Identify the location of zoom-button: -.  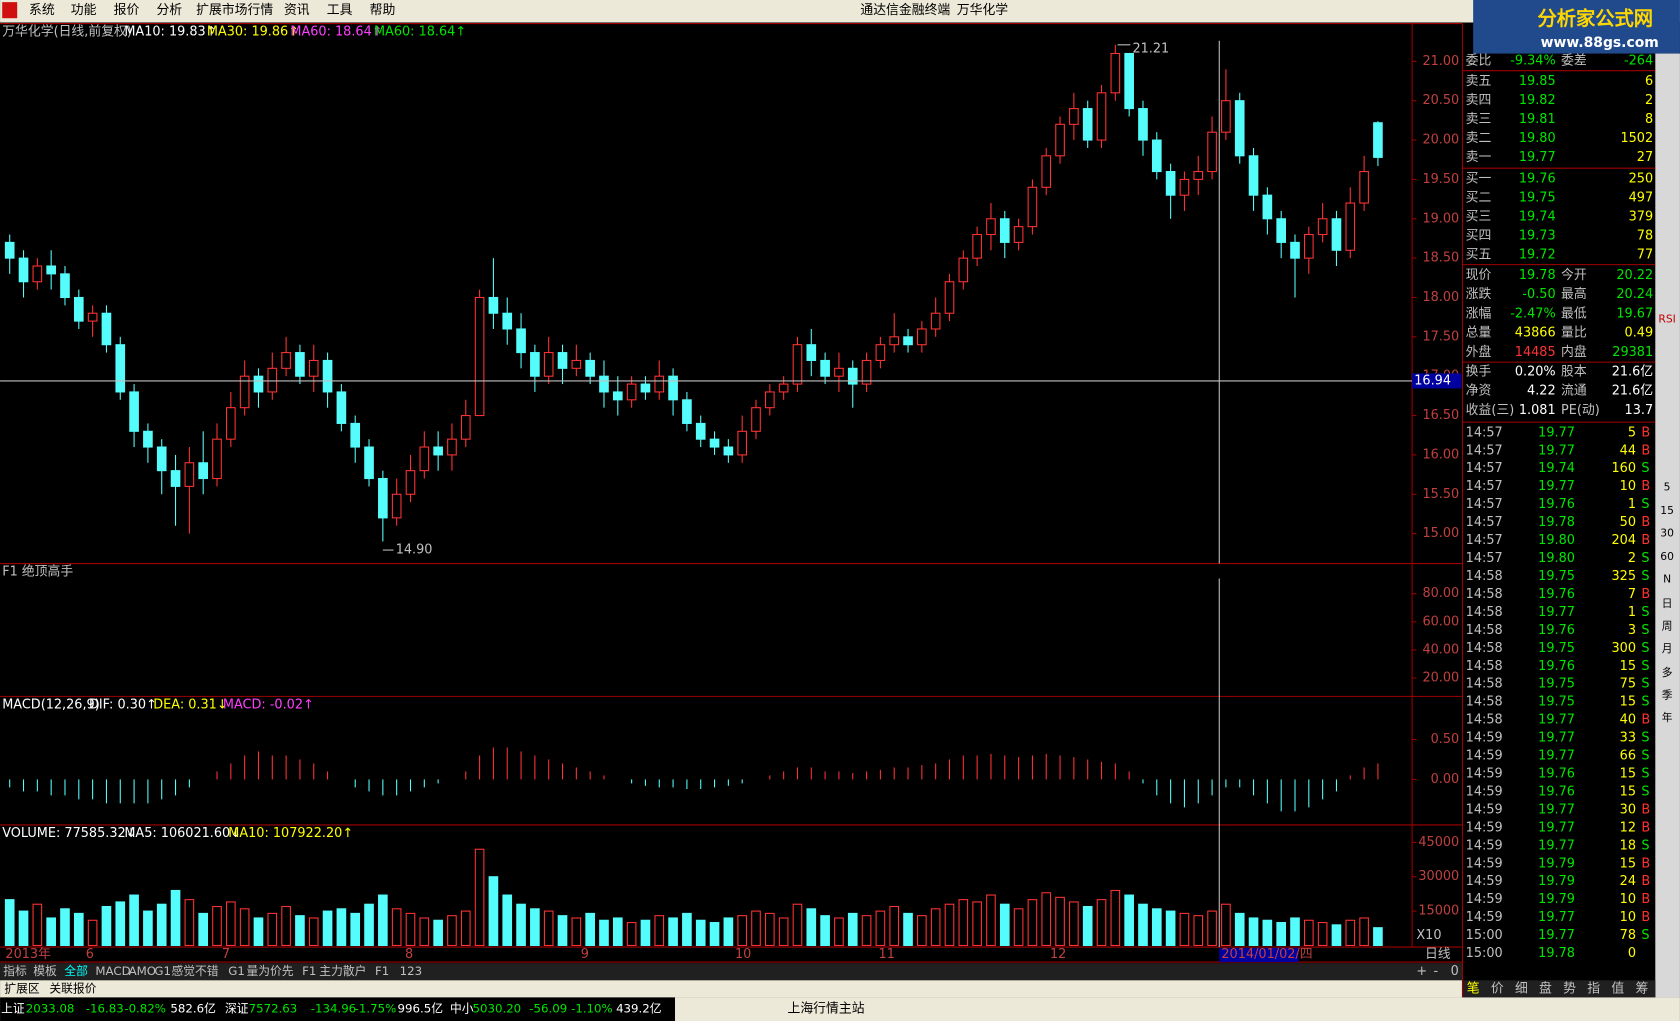
(1436, 971).